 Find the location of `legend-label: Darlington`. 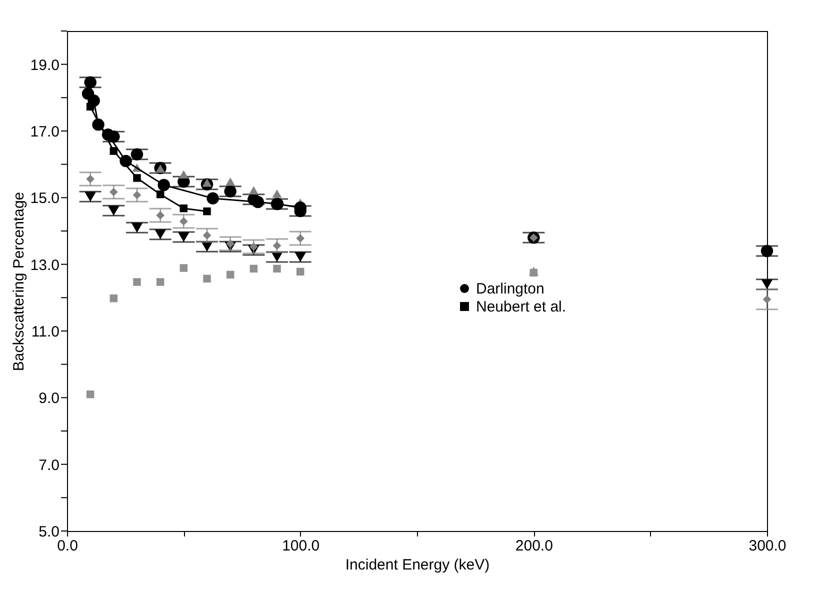

legend-label: Darlington is located at coordinates (510, 289).